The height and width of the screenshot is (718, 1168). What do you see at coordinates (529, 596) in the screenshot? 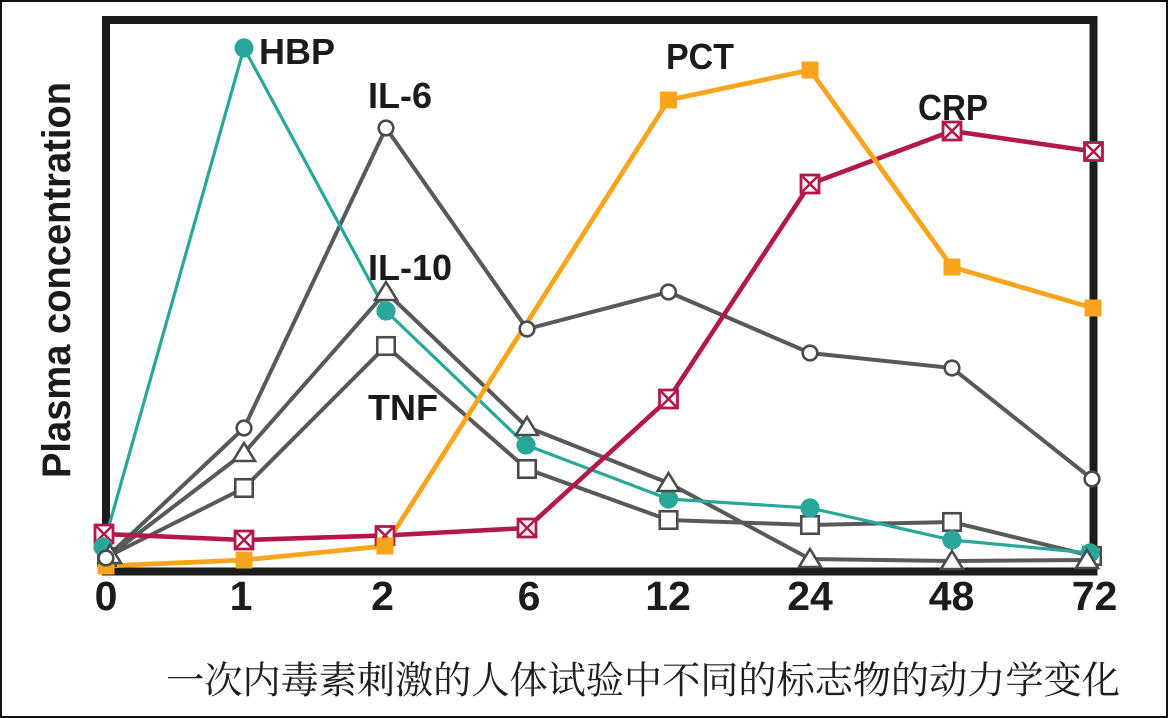
I see `svg-text: 6` at bounding box center [529, 596].